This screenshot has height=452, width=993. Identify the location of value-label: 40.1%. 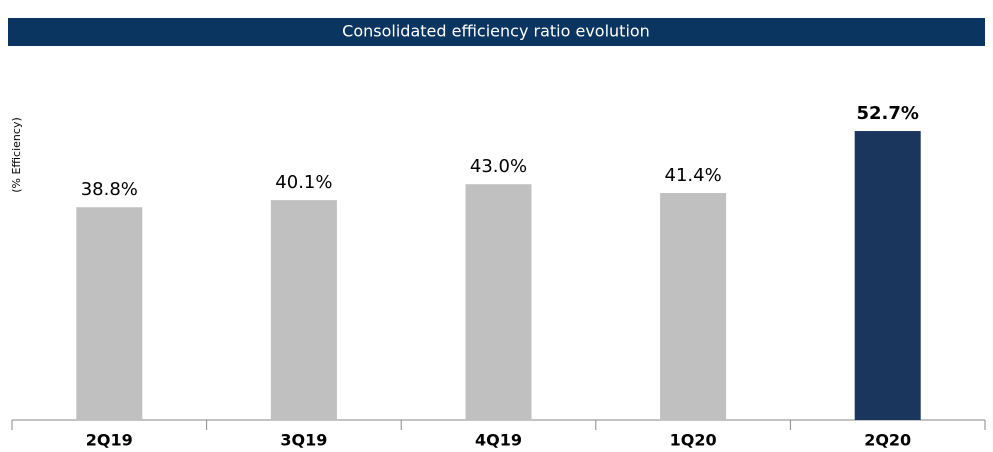
(303, 182).